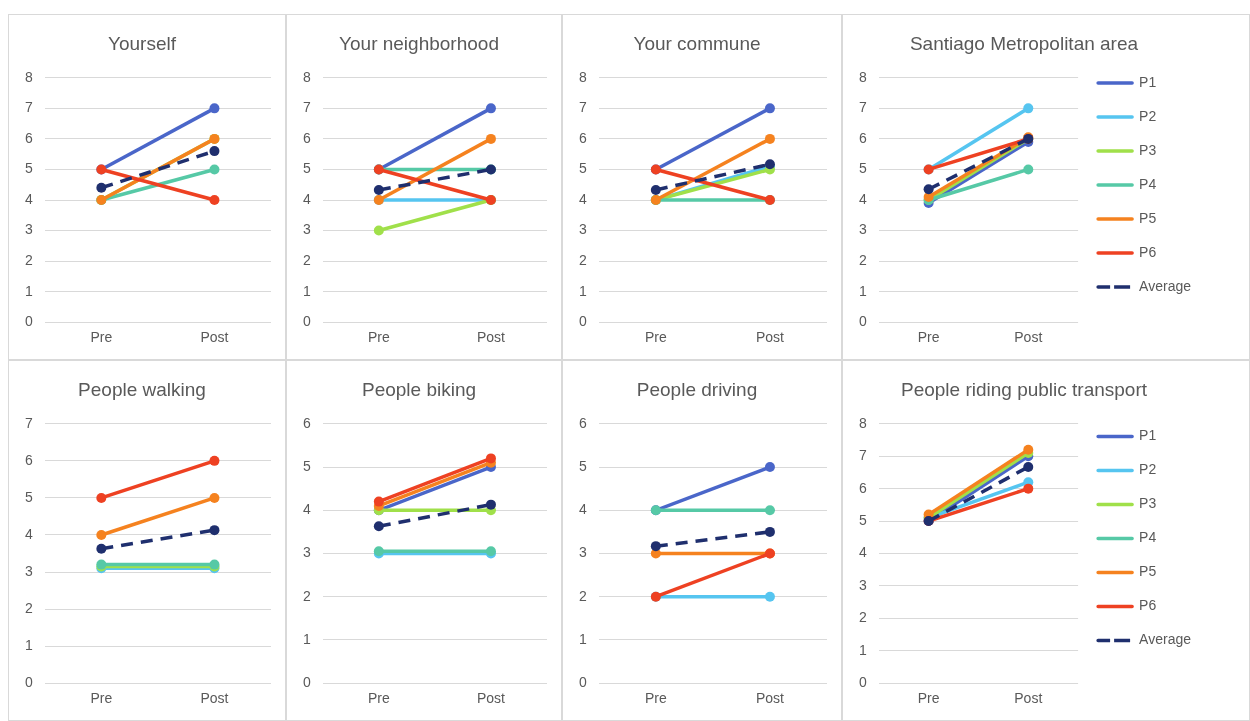  Describe the element at coordinates (419, 389) in the screenshot. I see `chart-title: People biking` at that location.